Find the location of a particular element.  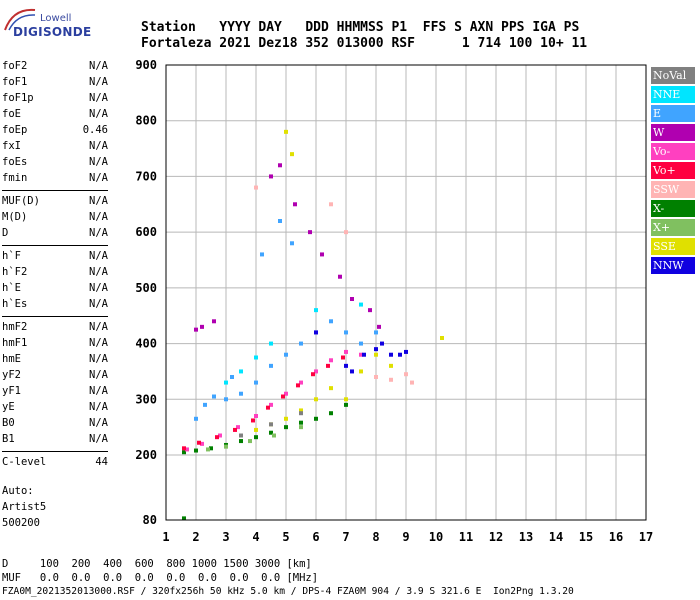

series-nnw is located at coordinates (361, 352).